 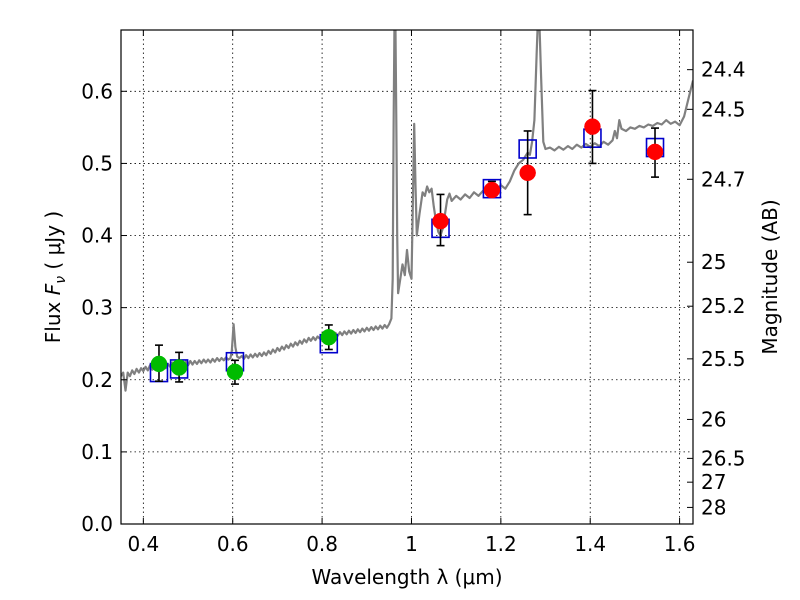 I want to click on x-tick-label: 1.4, so click(x=590, y=544).